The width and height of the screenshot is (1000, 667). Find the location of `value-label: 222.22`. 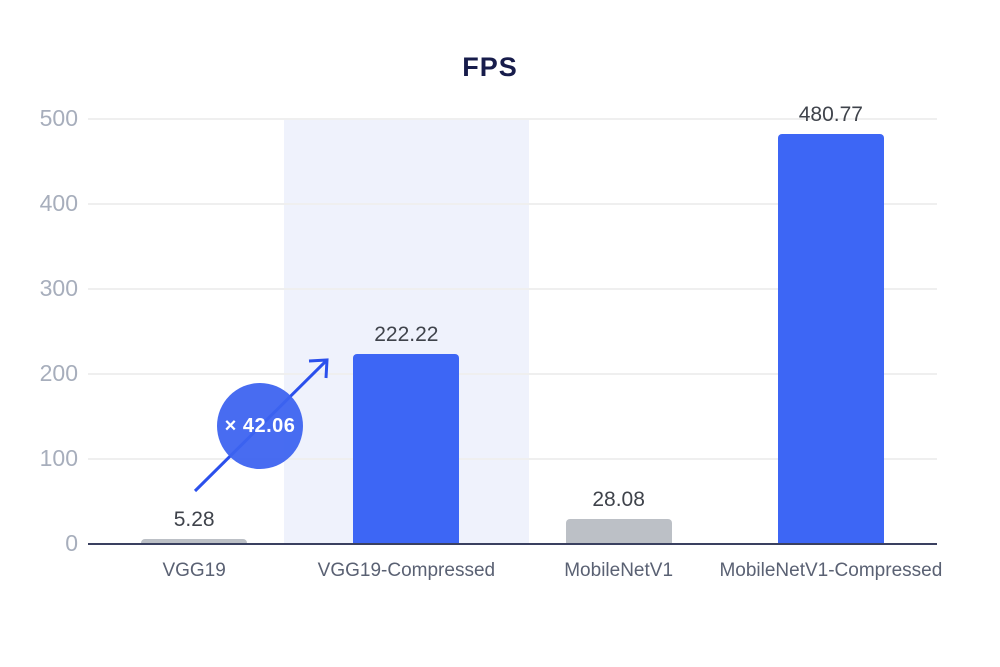

value-label: 222.22 is located at coordinates (406, 334).